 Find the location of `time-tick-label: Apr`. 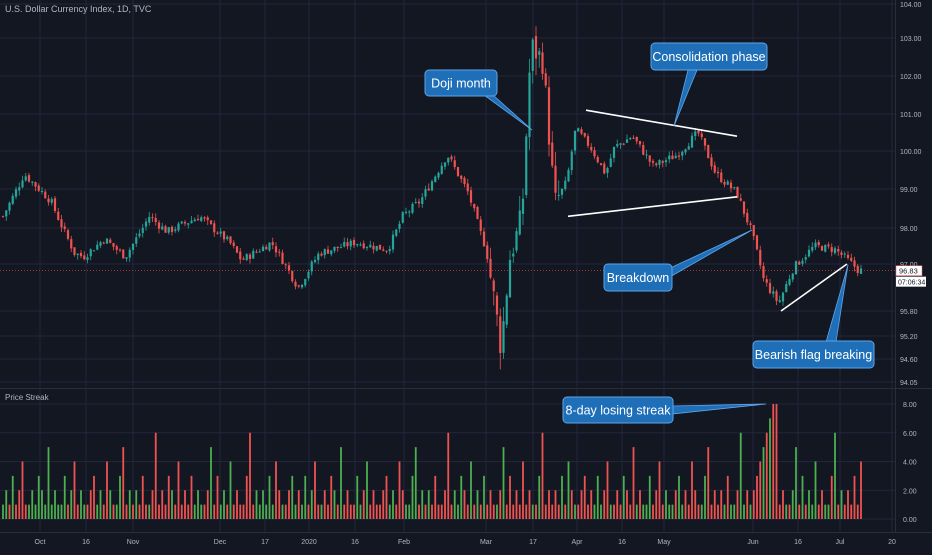

time-tick-label: Apr is located at coordinates (578, 542).